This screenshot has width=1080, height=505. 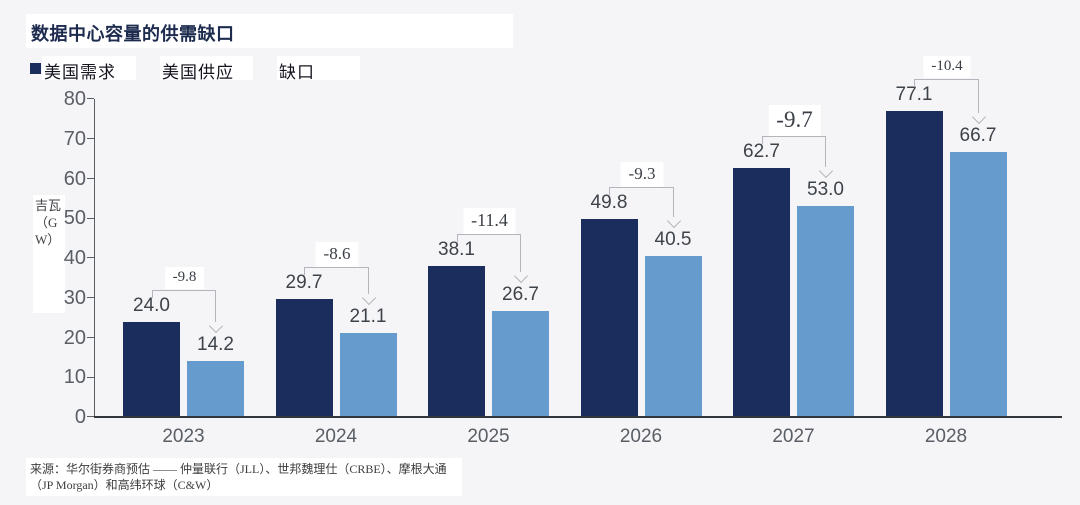 I want to click on gap-value-label: -10.4, so click(x=947, y=66).